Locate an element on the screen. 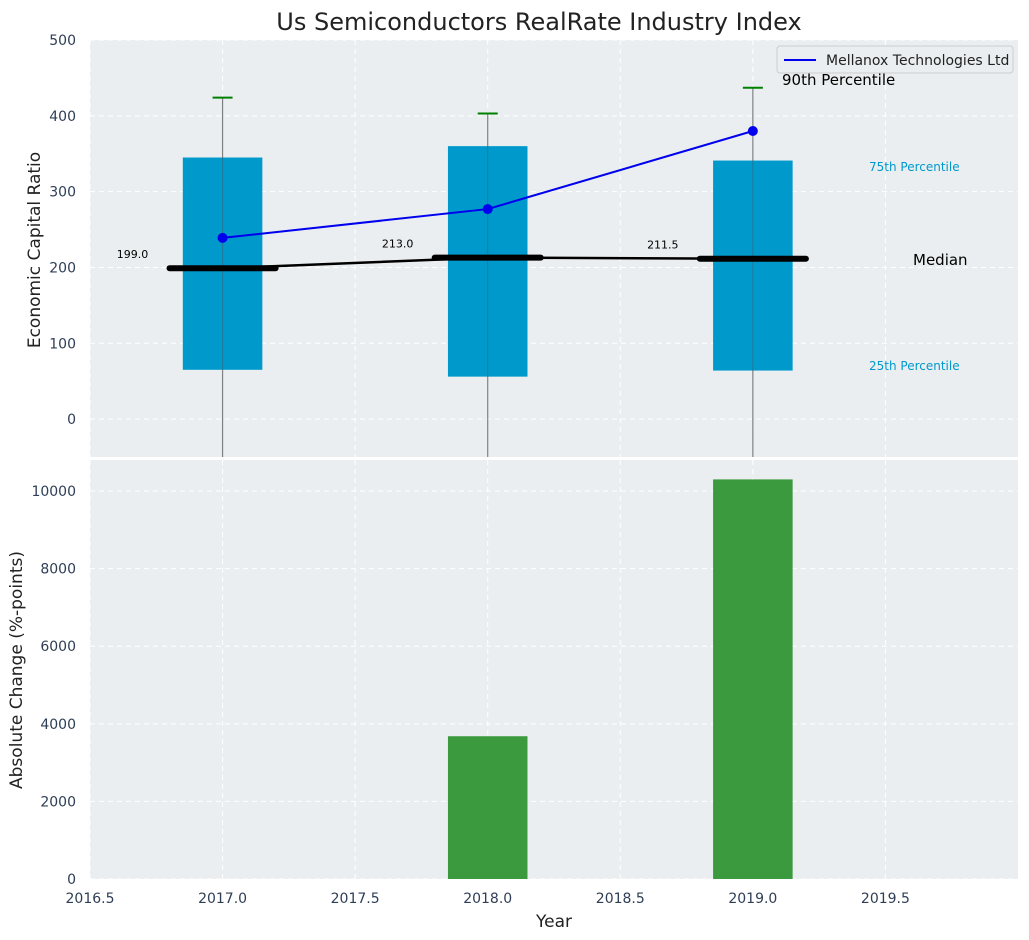 The height and width of the screenshot is (940, 1029). legend-box is located at coordinates (895, 59).